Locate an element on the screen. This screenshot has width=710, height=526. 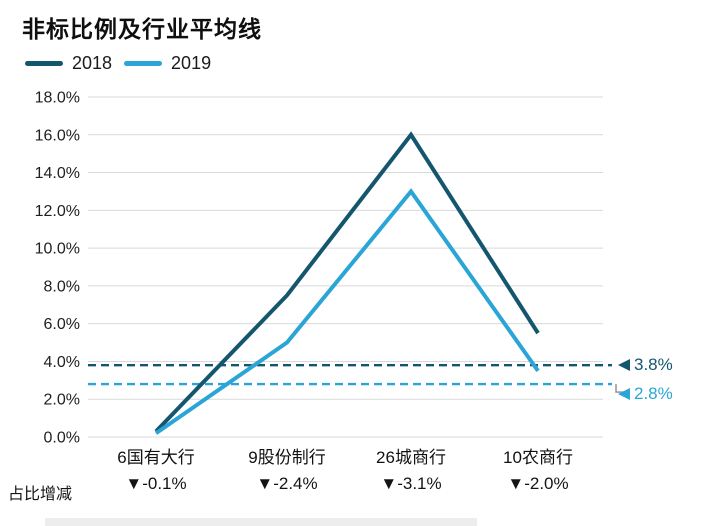
x-category-label: 26城商行 is located at coordinates (411, 457).